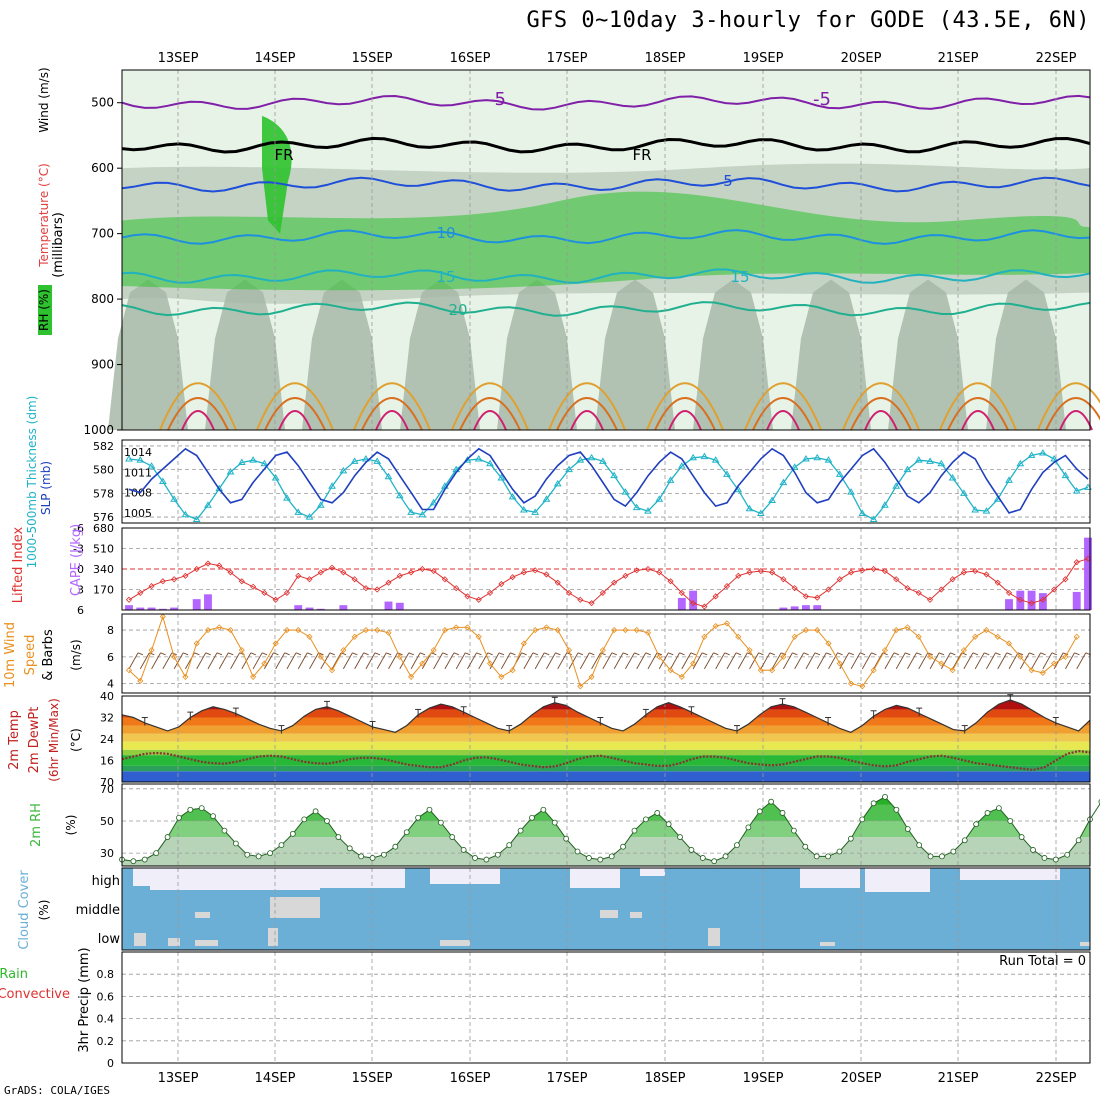 The image size is (1100, 1100). Describe the element at coordinates (36, 825) in the screenshot. I see `rh2m-axis-label: 2m RH` at that location.